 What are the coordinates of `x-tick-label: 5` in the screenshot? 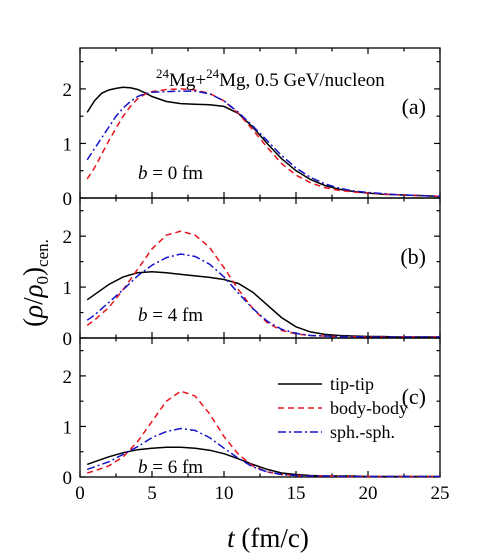 It's located at (152, 493).